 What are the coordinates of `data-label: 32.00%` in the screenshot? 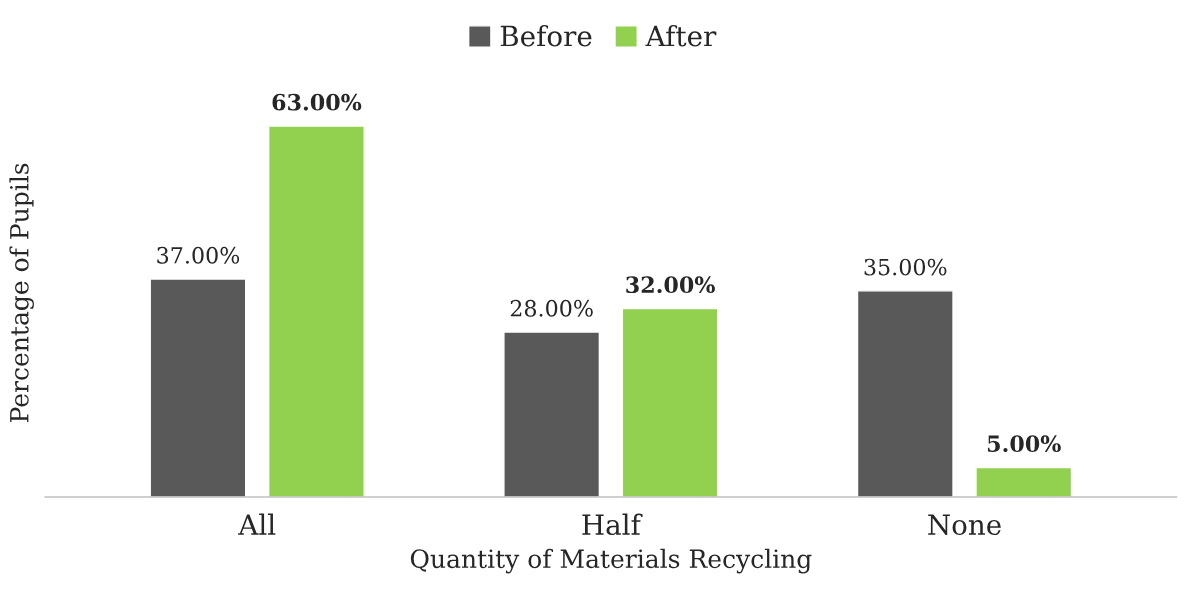 It's located at (670, 285).